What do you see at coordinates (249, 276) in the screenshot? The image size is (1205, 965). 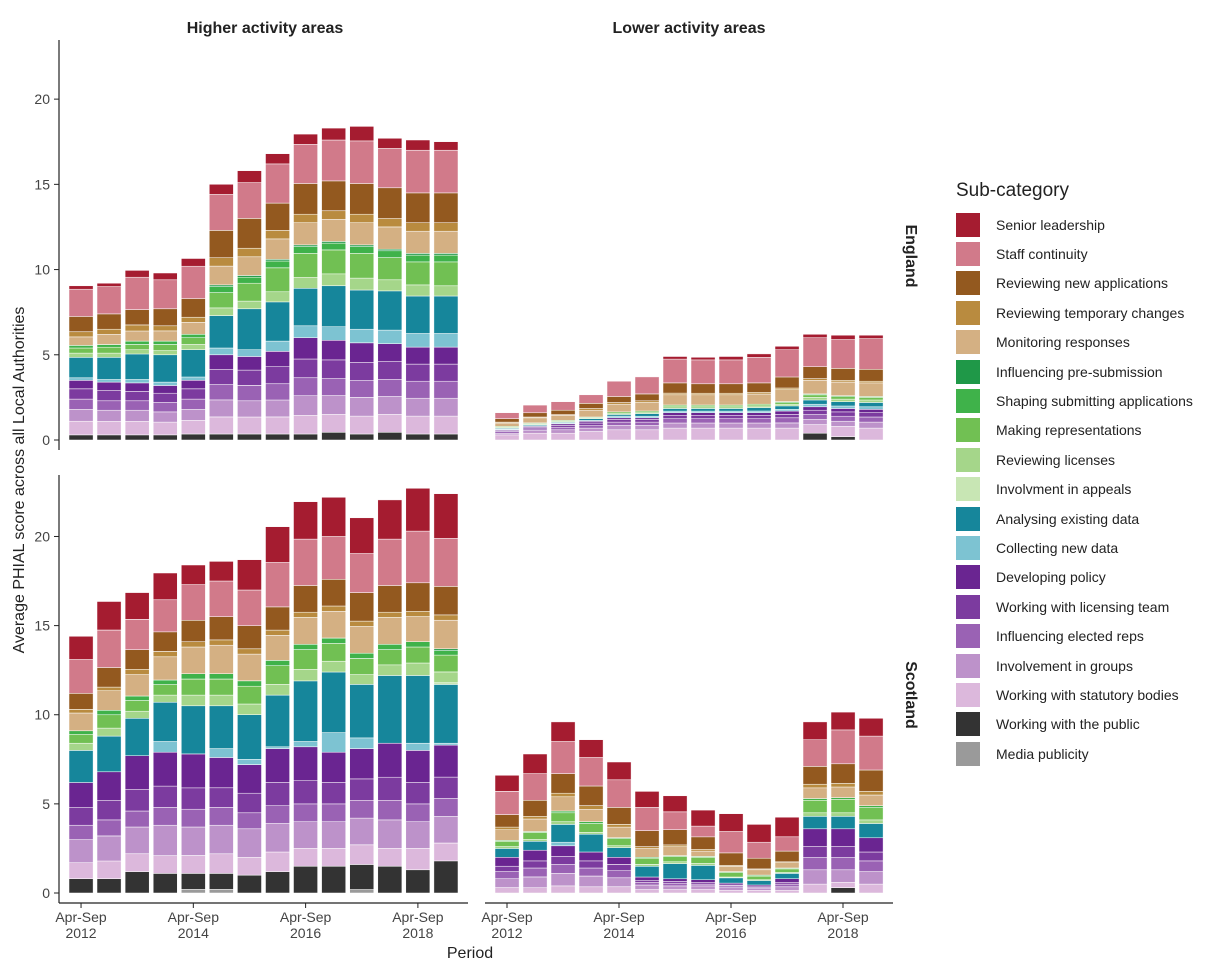 I see `bar-segment-influencing-pre-submission` at bounding box center [249, 276].